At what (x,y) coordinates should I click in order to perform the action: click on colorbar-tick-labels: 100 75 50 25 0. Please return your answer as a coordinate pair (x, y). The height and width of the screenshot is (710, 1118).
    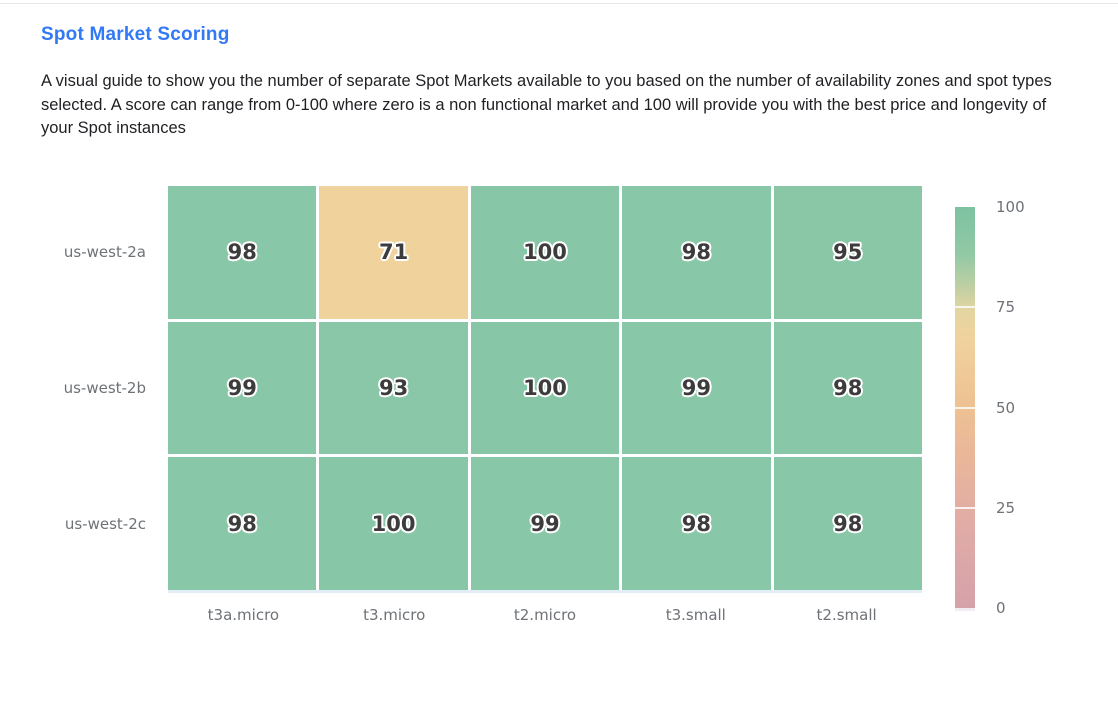
    Looking at the image, I should click on (1019, 407).